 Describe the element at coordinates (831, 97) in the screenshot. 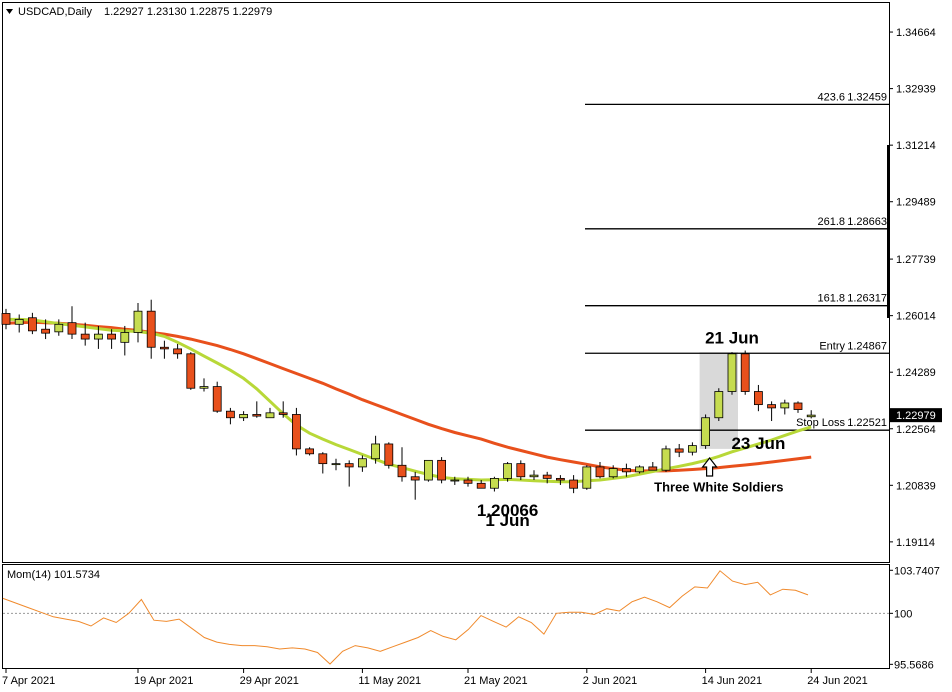

I see `level-label: 423.6` at that location.